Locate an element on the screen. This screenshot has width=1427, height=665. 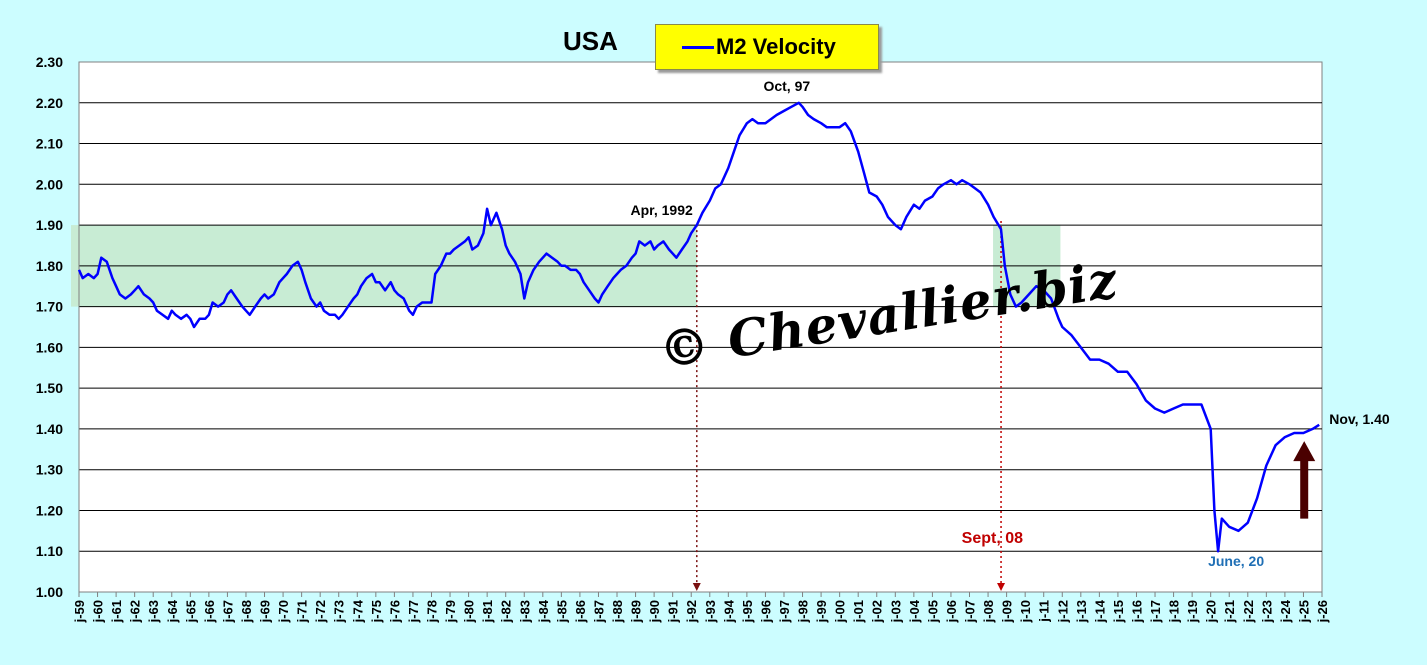
x-tick-label: j-08 is located at coordinates (988, 611).